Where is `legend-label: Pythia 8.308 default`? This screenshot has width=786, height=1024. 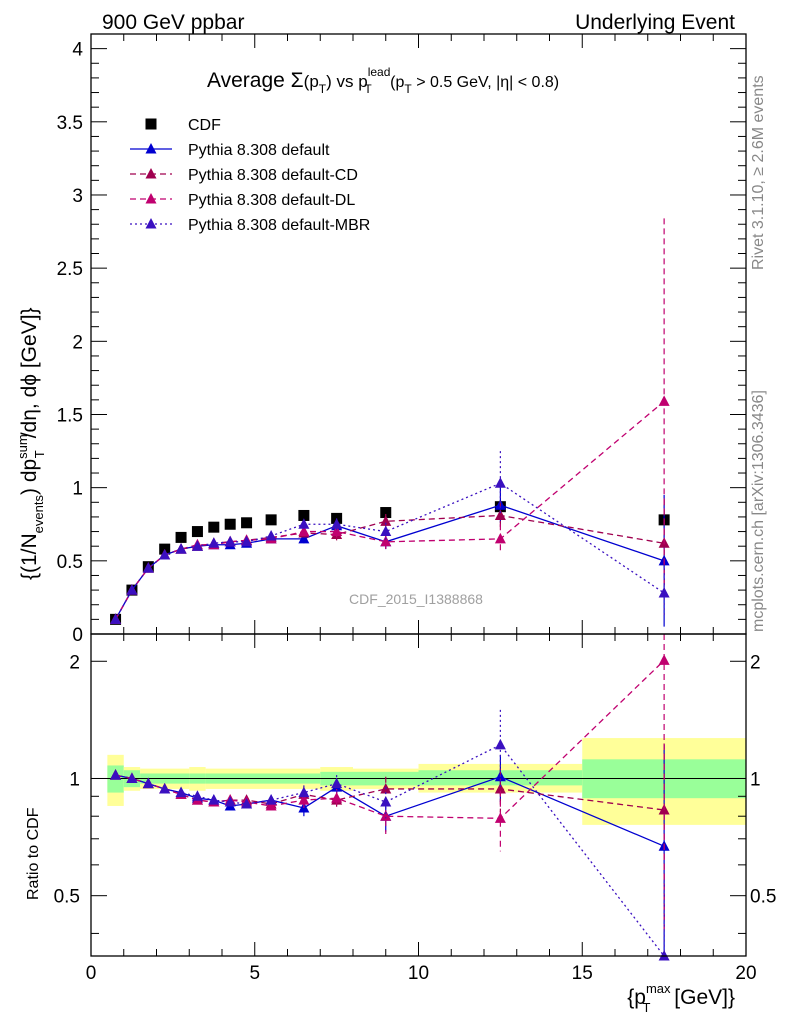 legend-label: Pythia 8.308 default is located at coordinates (259, 150).